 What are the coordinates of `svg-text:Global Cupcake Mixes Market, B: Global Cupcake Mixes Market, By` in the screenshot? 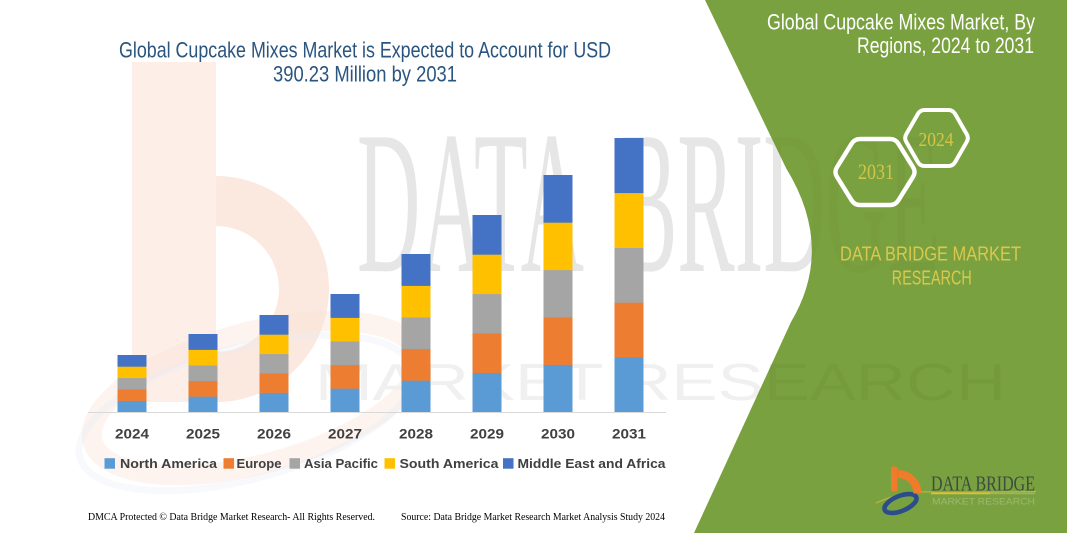 It's located at (901, 22).